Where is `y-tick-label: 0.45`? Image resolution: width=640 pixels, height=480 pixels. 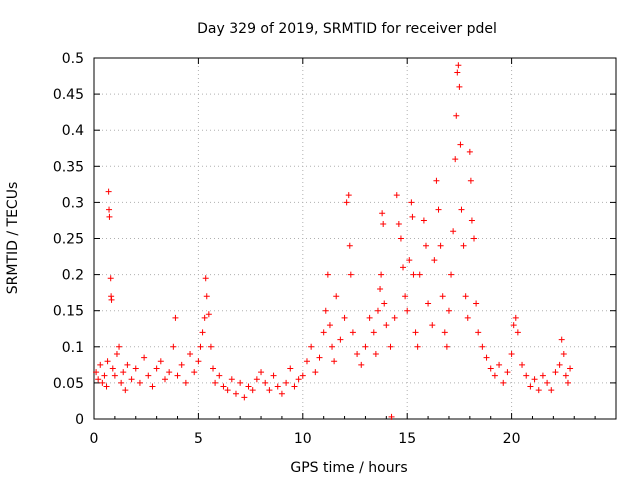 y-tick-label: 0.45 is located at coordinates (68, 95).